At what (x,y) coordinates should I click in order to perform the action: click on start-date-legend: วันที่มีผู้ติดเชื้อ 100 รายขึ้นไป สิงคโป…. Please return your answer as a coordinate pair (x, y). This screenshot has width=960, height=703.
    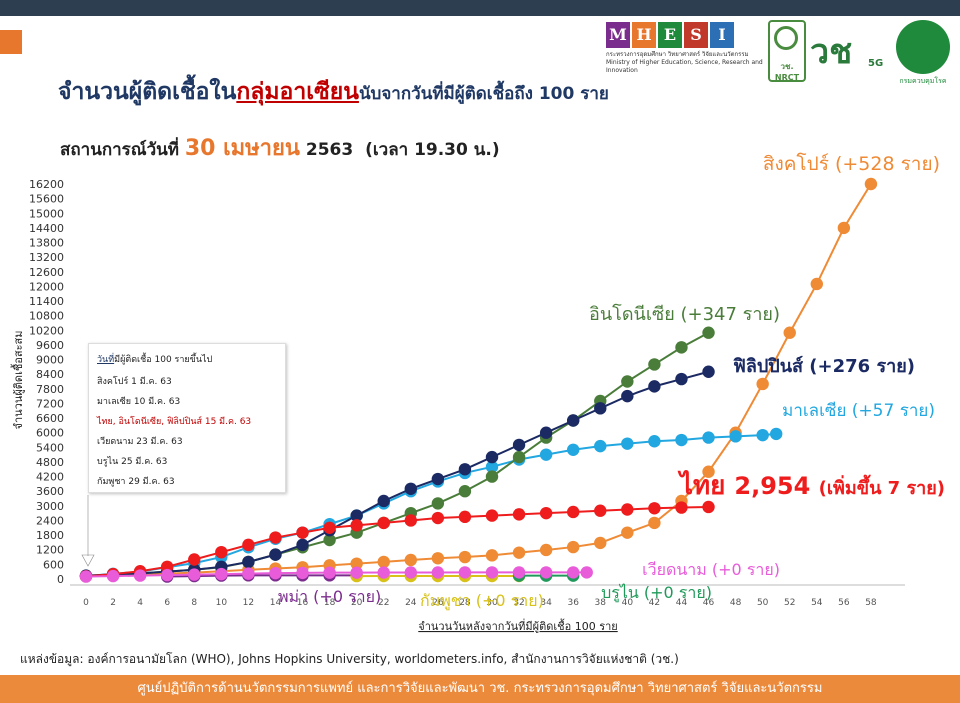
    Looking at the image, I should click on (187, 418).